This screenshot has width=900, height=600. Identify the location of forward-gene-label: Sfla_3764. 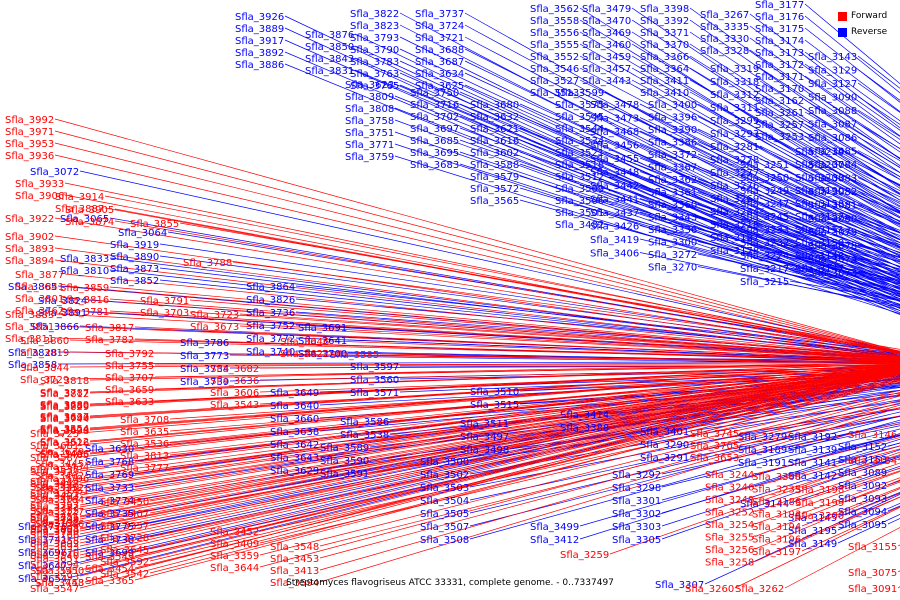
(59, 500).